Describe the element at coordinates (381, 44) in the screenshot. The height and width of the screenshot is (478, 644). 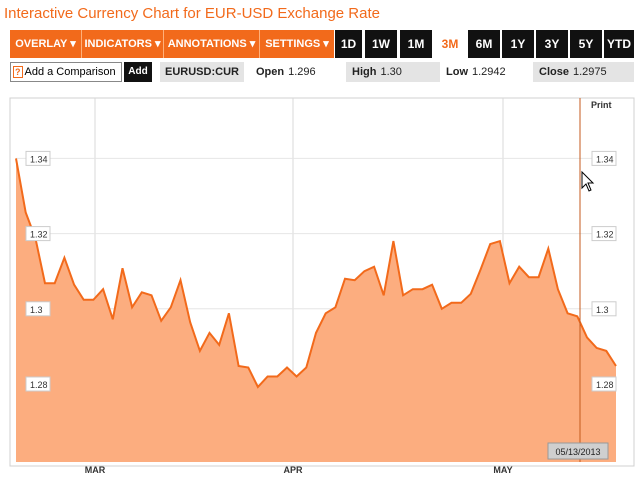
I see `range-1w-button: 1W` at that location.